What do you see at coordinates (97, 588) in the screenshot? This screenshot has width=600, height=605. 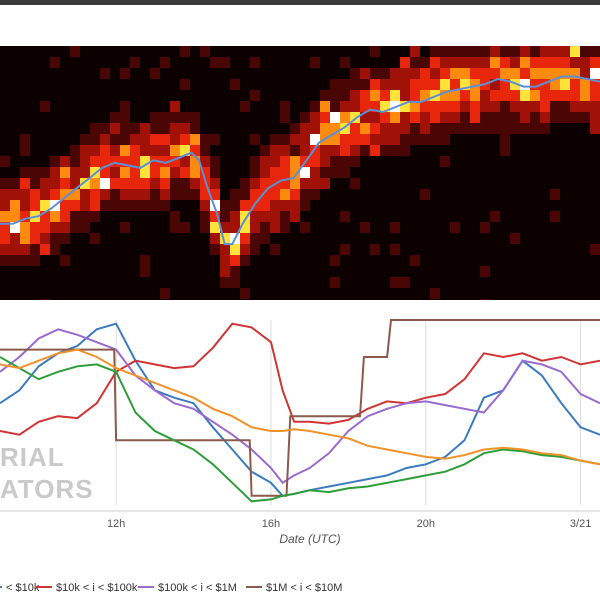 I see `legend-label: $10k < i < $100k` at bounding box center [97, 588].